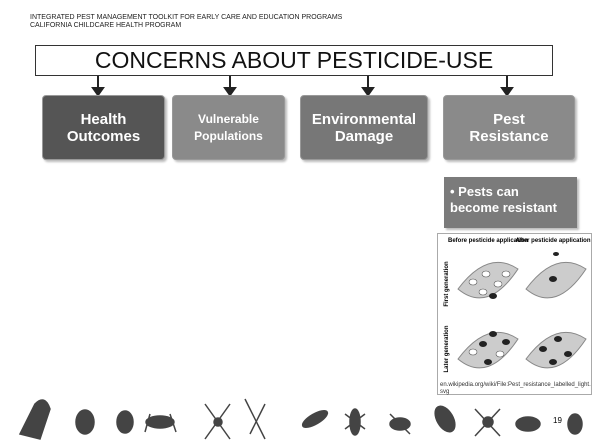  I want to click on detail-box: • Pests can become resistant, so click(510, 202).